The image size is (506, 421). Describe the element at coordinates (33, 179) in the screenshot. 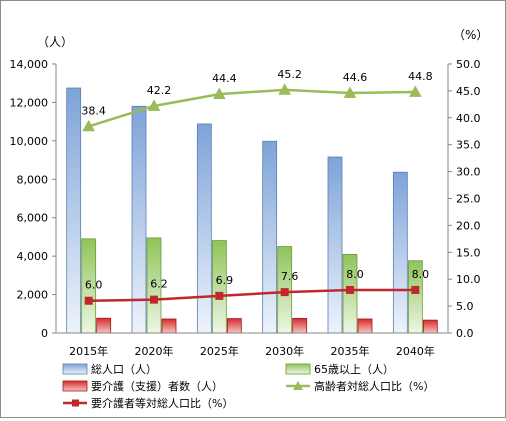

I see `left-tick-label: 8,000` at that location.